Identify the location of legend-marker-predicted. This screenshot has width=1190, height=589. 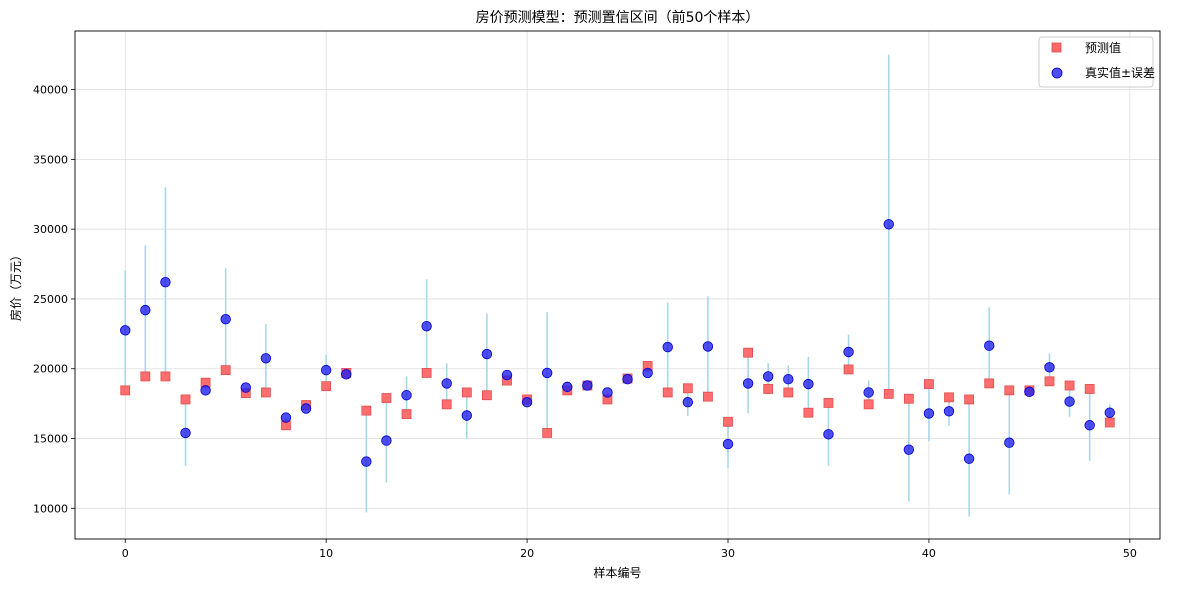
(1056, 47).